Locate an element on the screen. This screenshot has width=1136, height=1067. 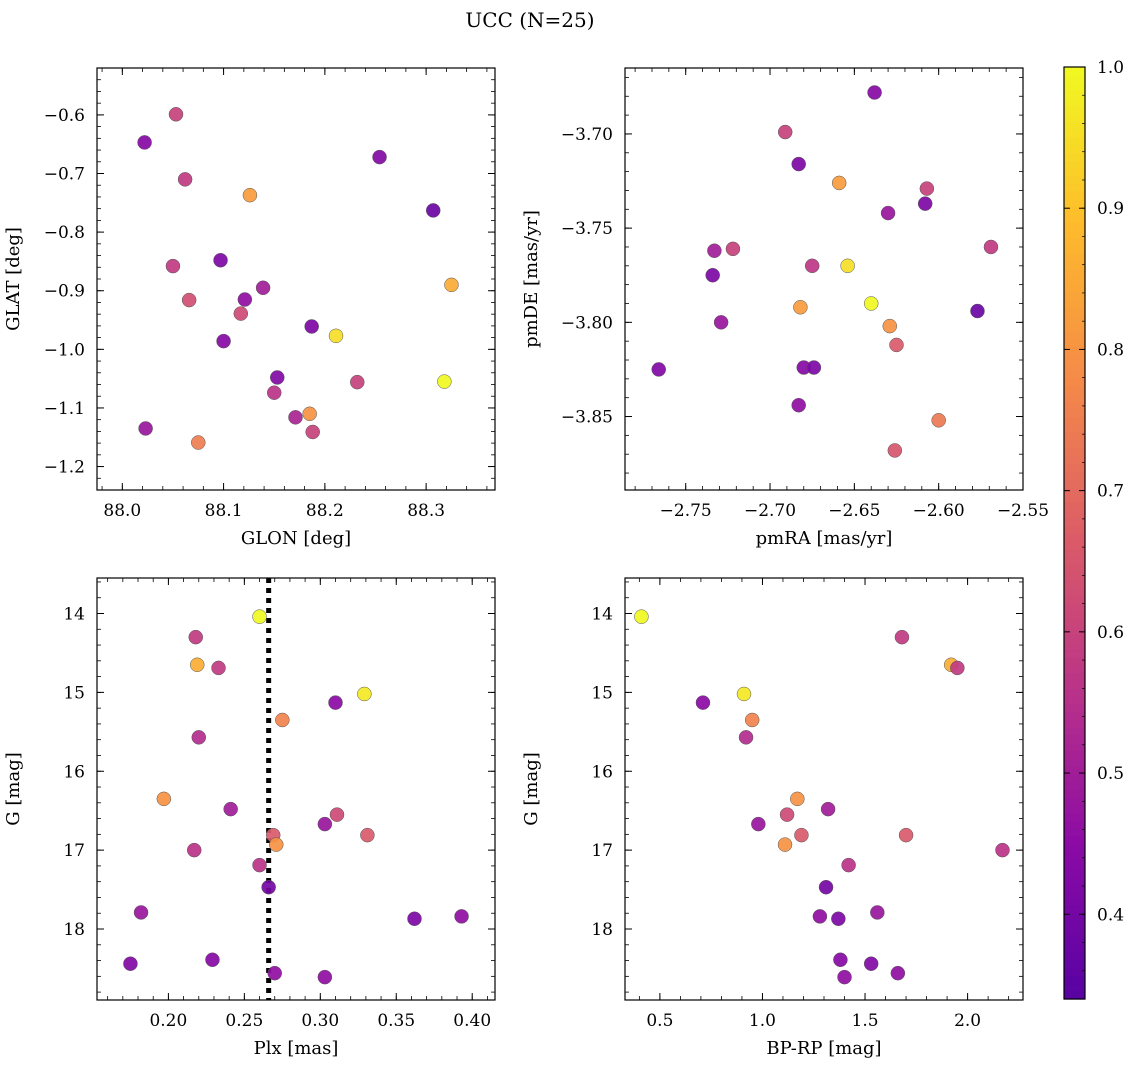
y-tick-label: −3.85 is located at coordinates (587, 418).